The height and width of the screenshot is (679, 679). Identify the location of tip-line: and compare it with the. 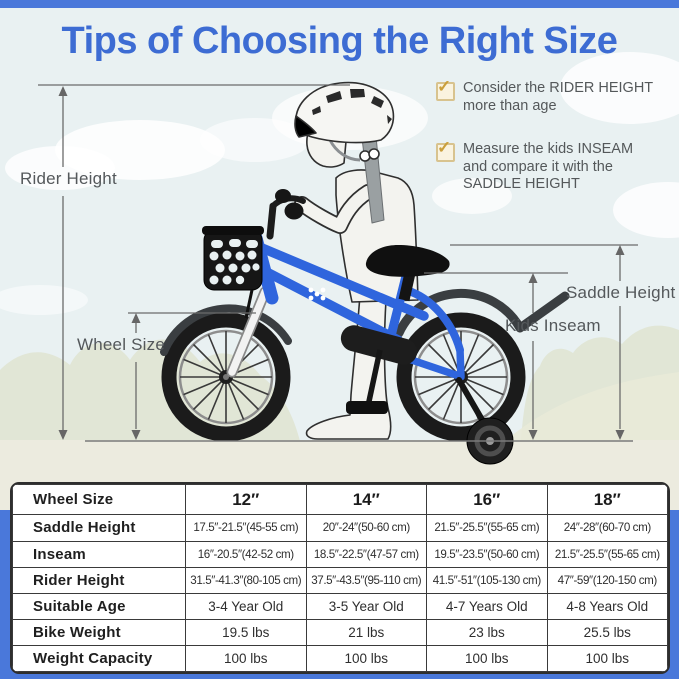
(538, 166).